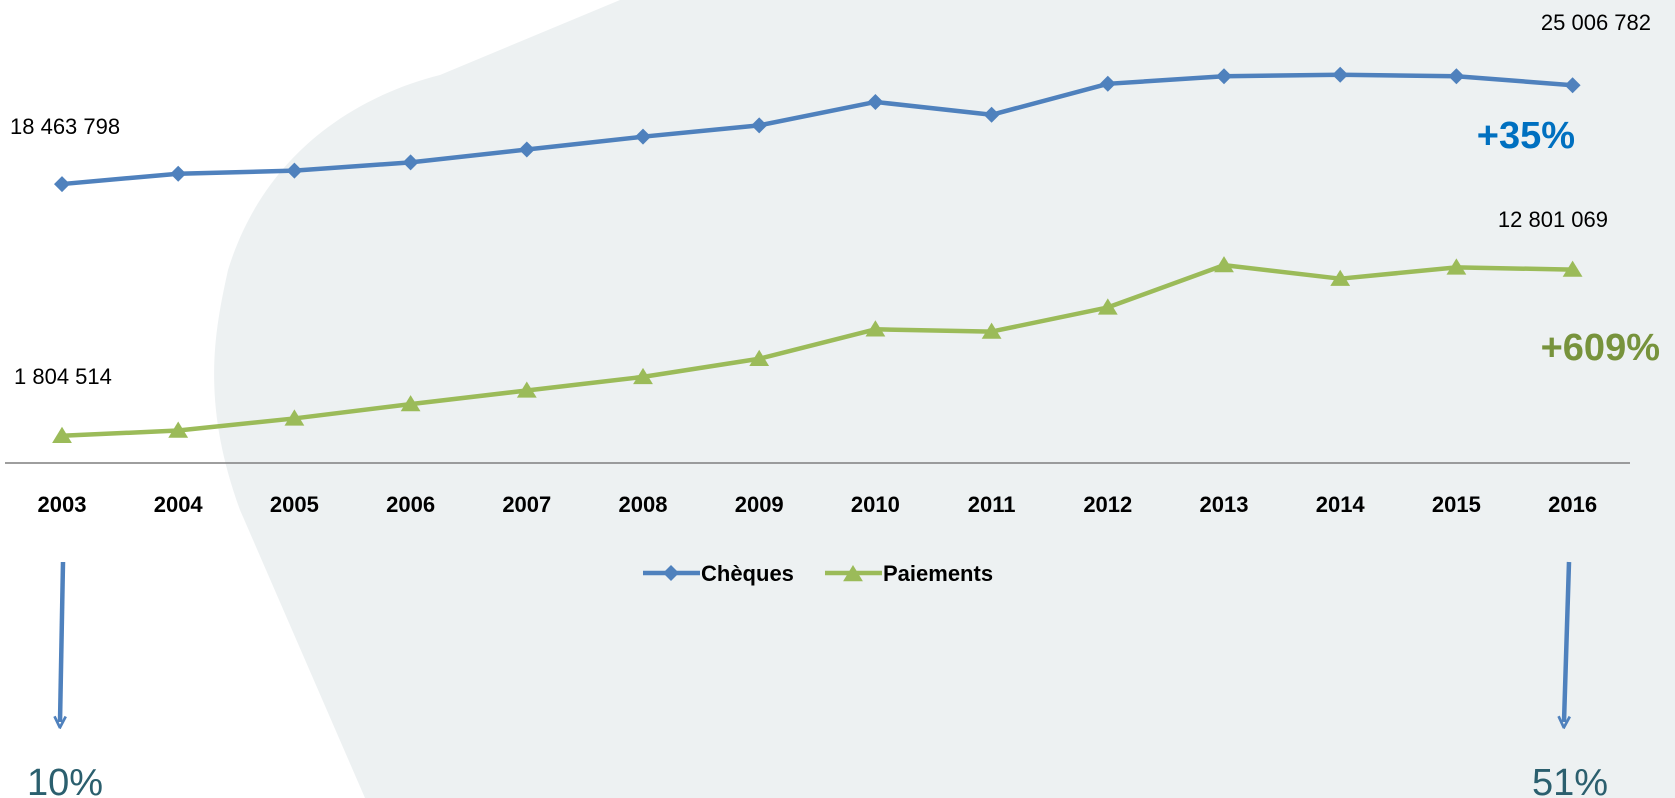  Describe the element at coordinates (1526, 136) in the screenshot. I see `growth-label-cheques: +35%` at that location.